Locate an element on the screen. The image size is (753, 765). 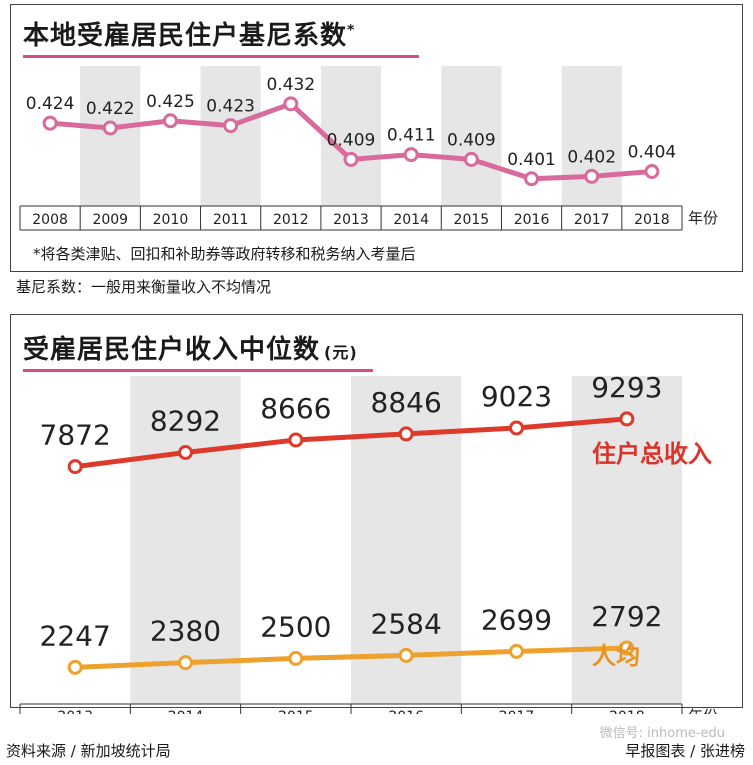
gini-footnote: *将各类津贴、回扣和补助券等政府转移和税务纳入考量后 is located at coordinates (224, 254).